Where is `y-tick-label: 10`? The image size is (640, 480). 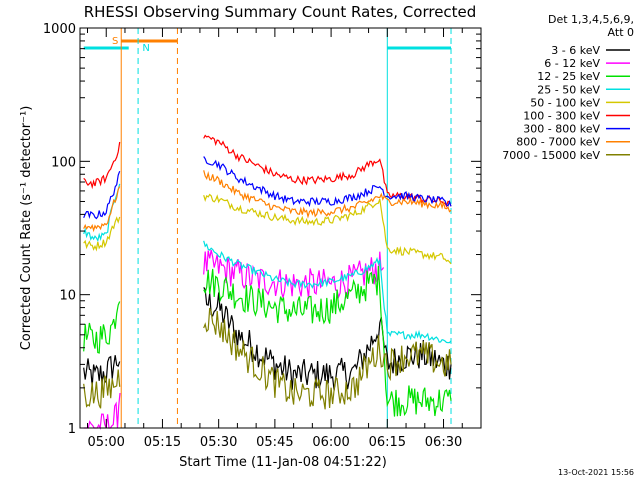 y-tick-label: 10 is located at coordinates (67, 296).